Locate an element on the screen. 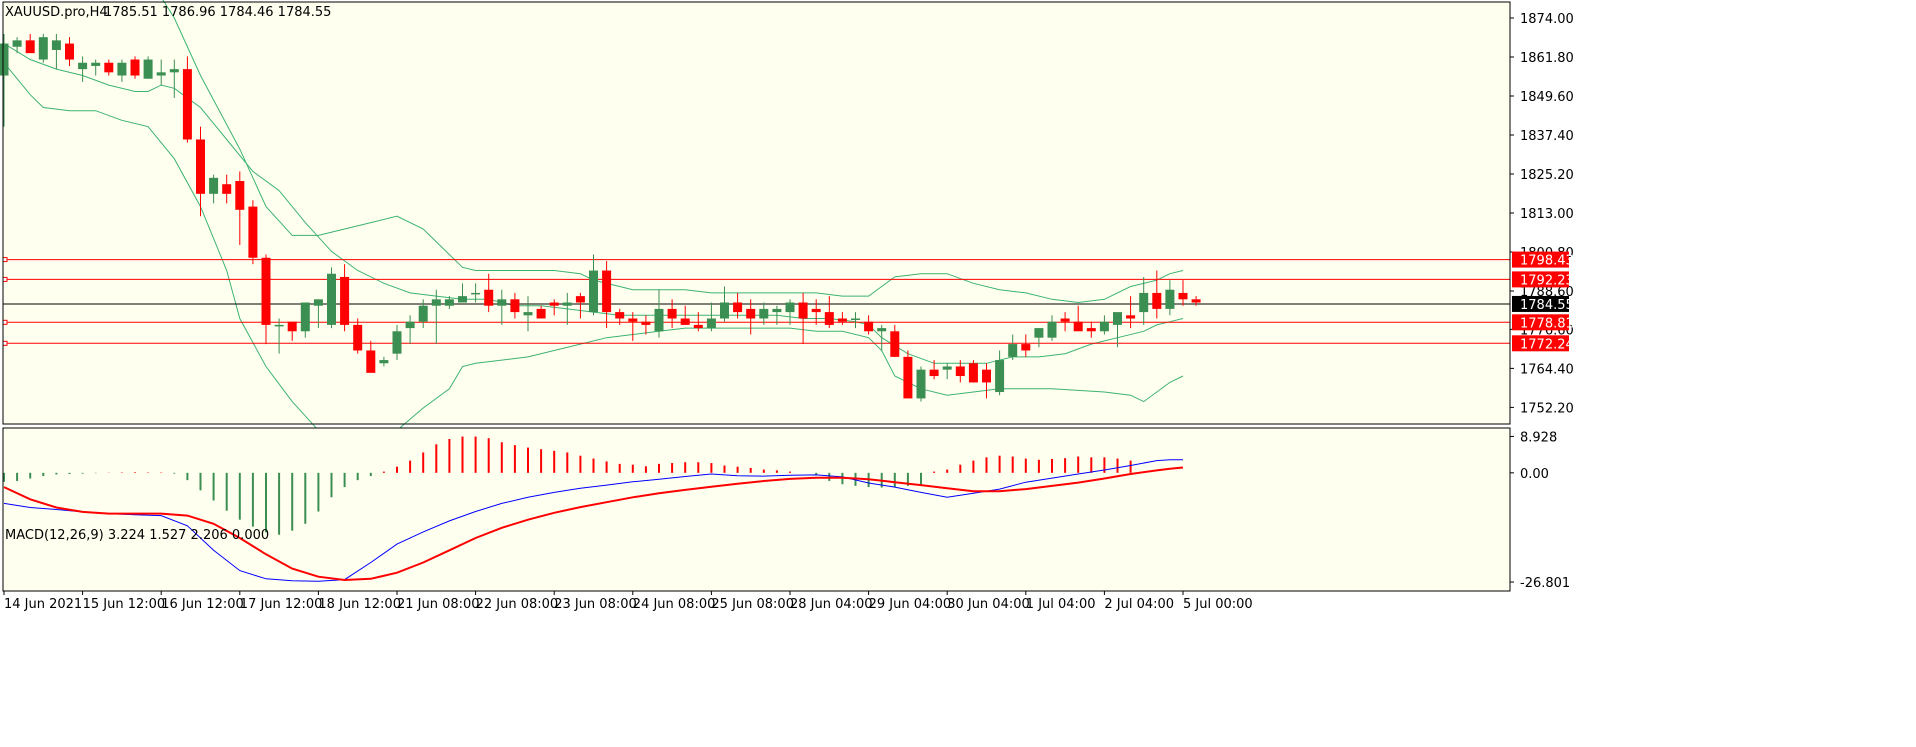  time-tick-label: 14 Jun 2021 is located at coordinates (43, 604).